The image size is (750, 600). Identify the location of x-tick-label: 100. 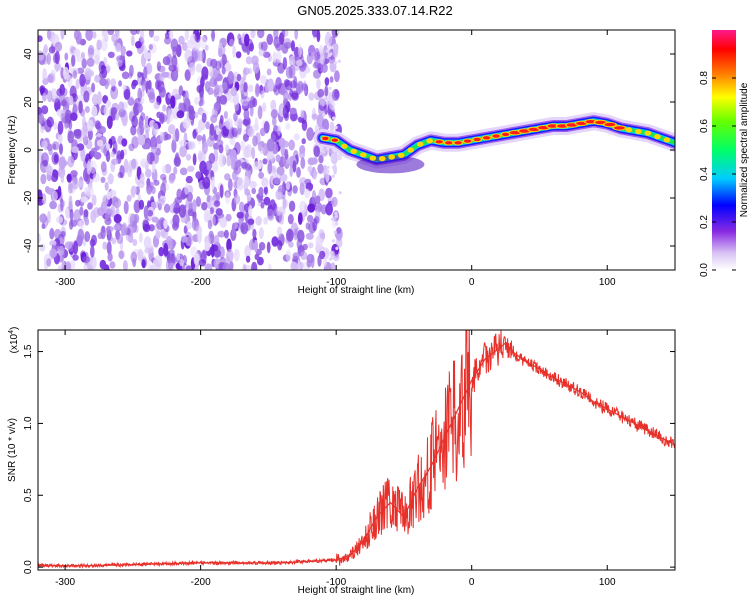
(607, 282).